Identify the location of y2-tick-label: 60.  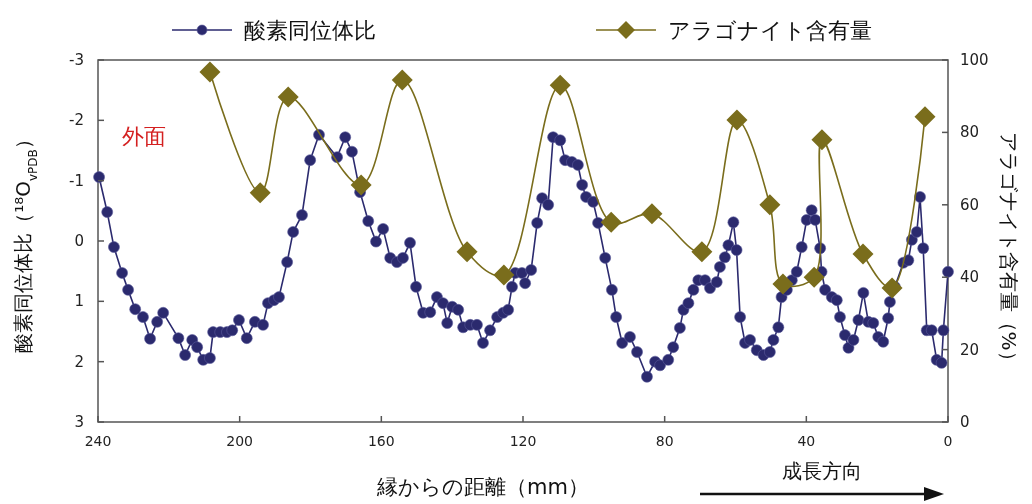
(970, 204).